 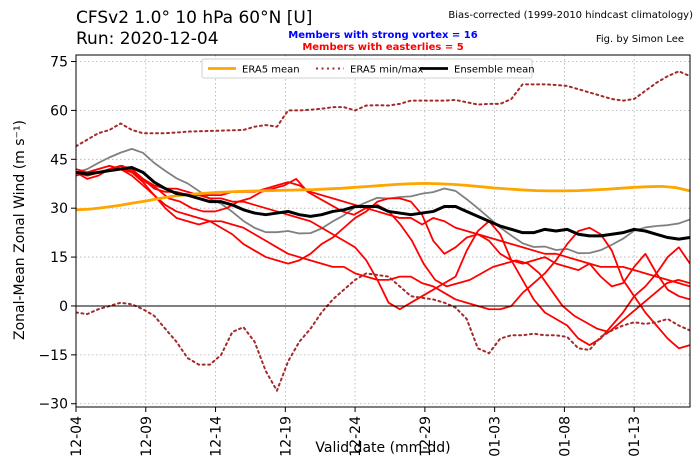 I want to click on ensemble-mean-line, so click(x=383, y=203).